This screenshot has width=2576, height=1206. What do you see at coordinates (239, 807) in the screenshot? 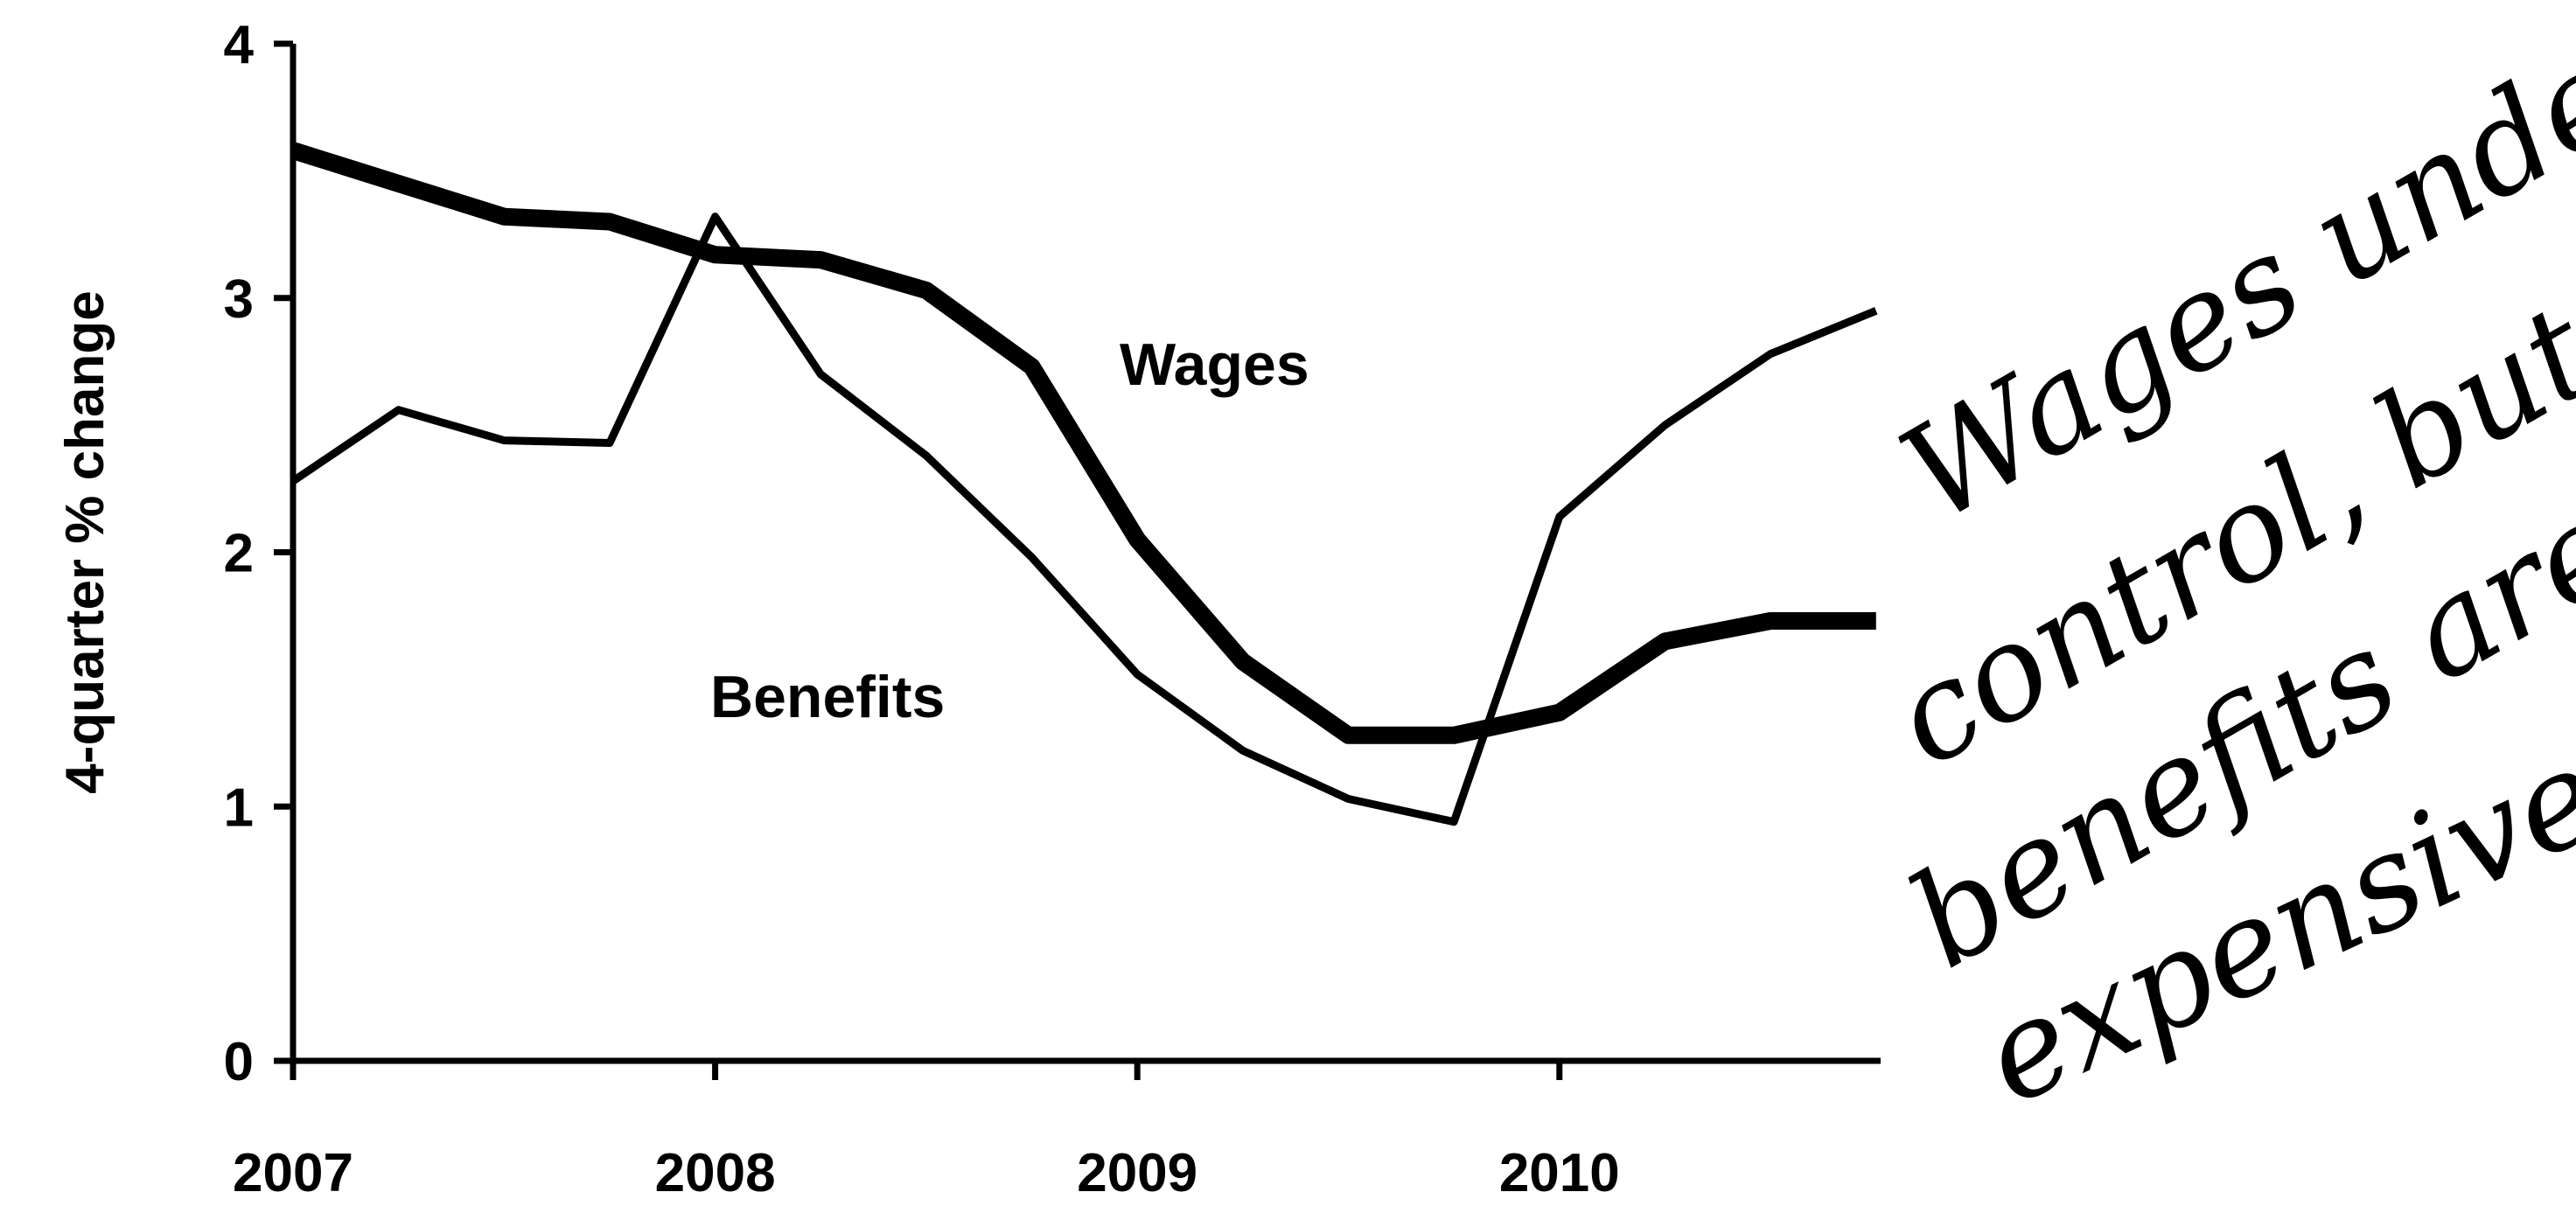
I see `y-tick-label: 1` at bounding box center [239, 807].